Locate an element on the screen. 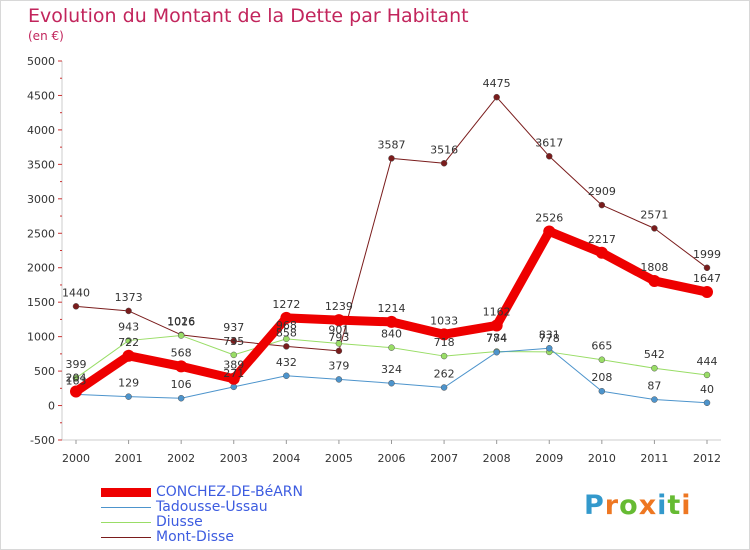 The width and height of the screenshot is (750, 550). legend-item: Tadousse-Ussau is located at coordinates (202, 507).